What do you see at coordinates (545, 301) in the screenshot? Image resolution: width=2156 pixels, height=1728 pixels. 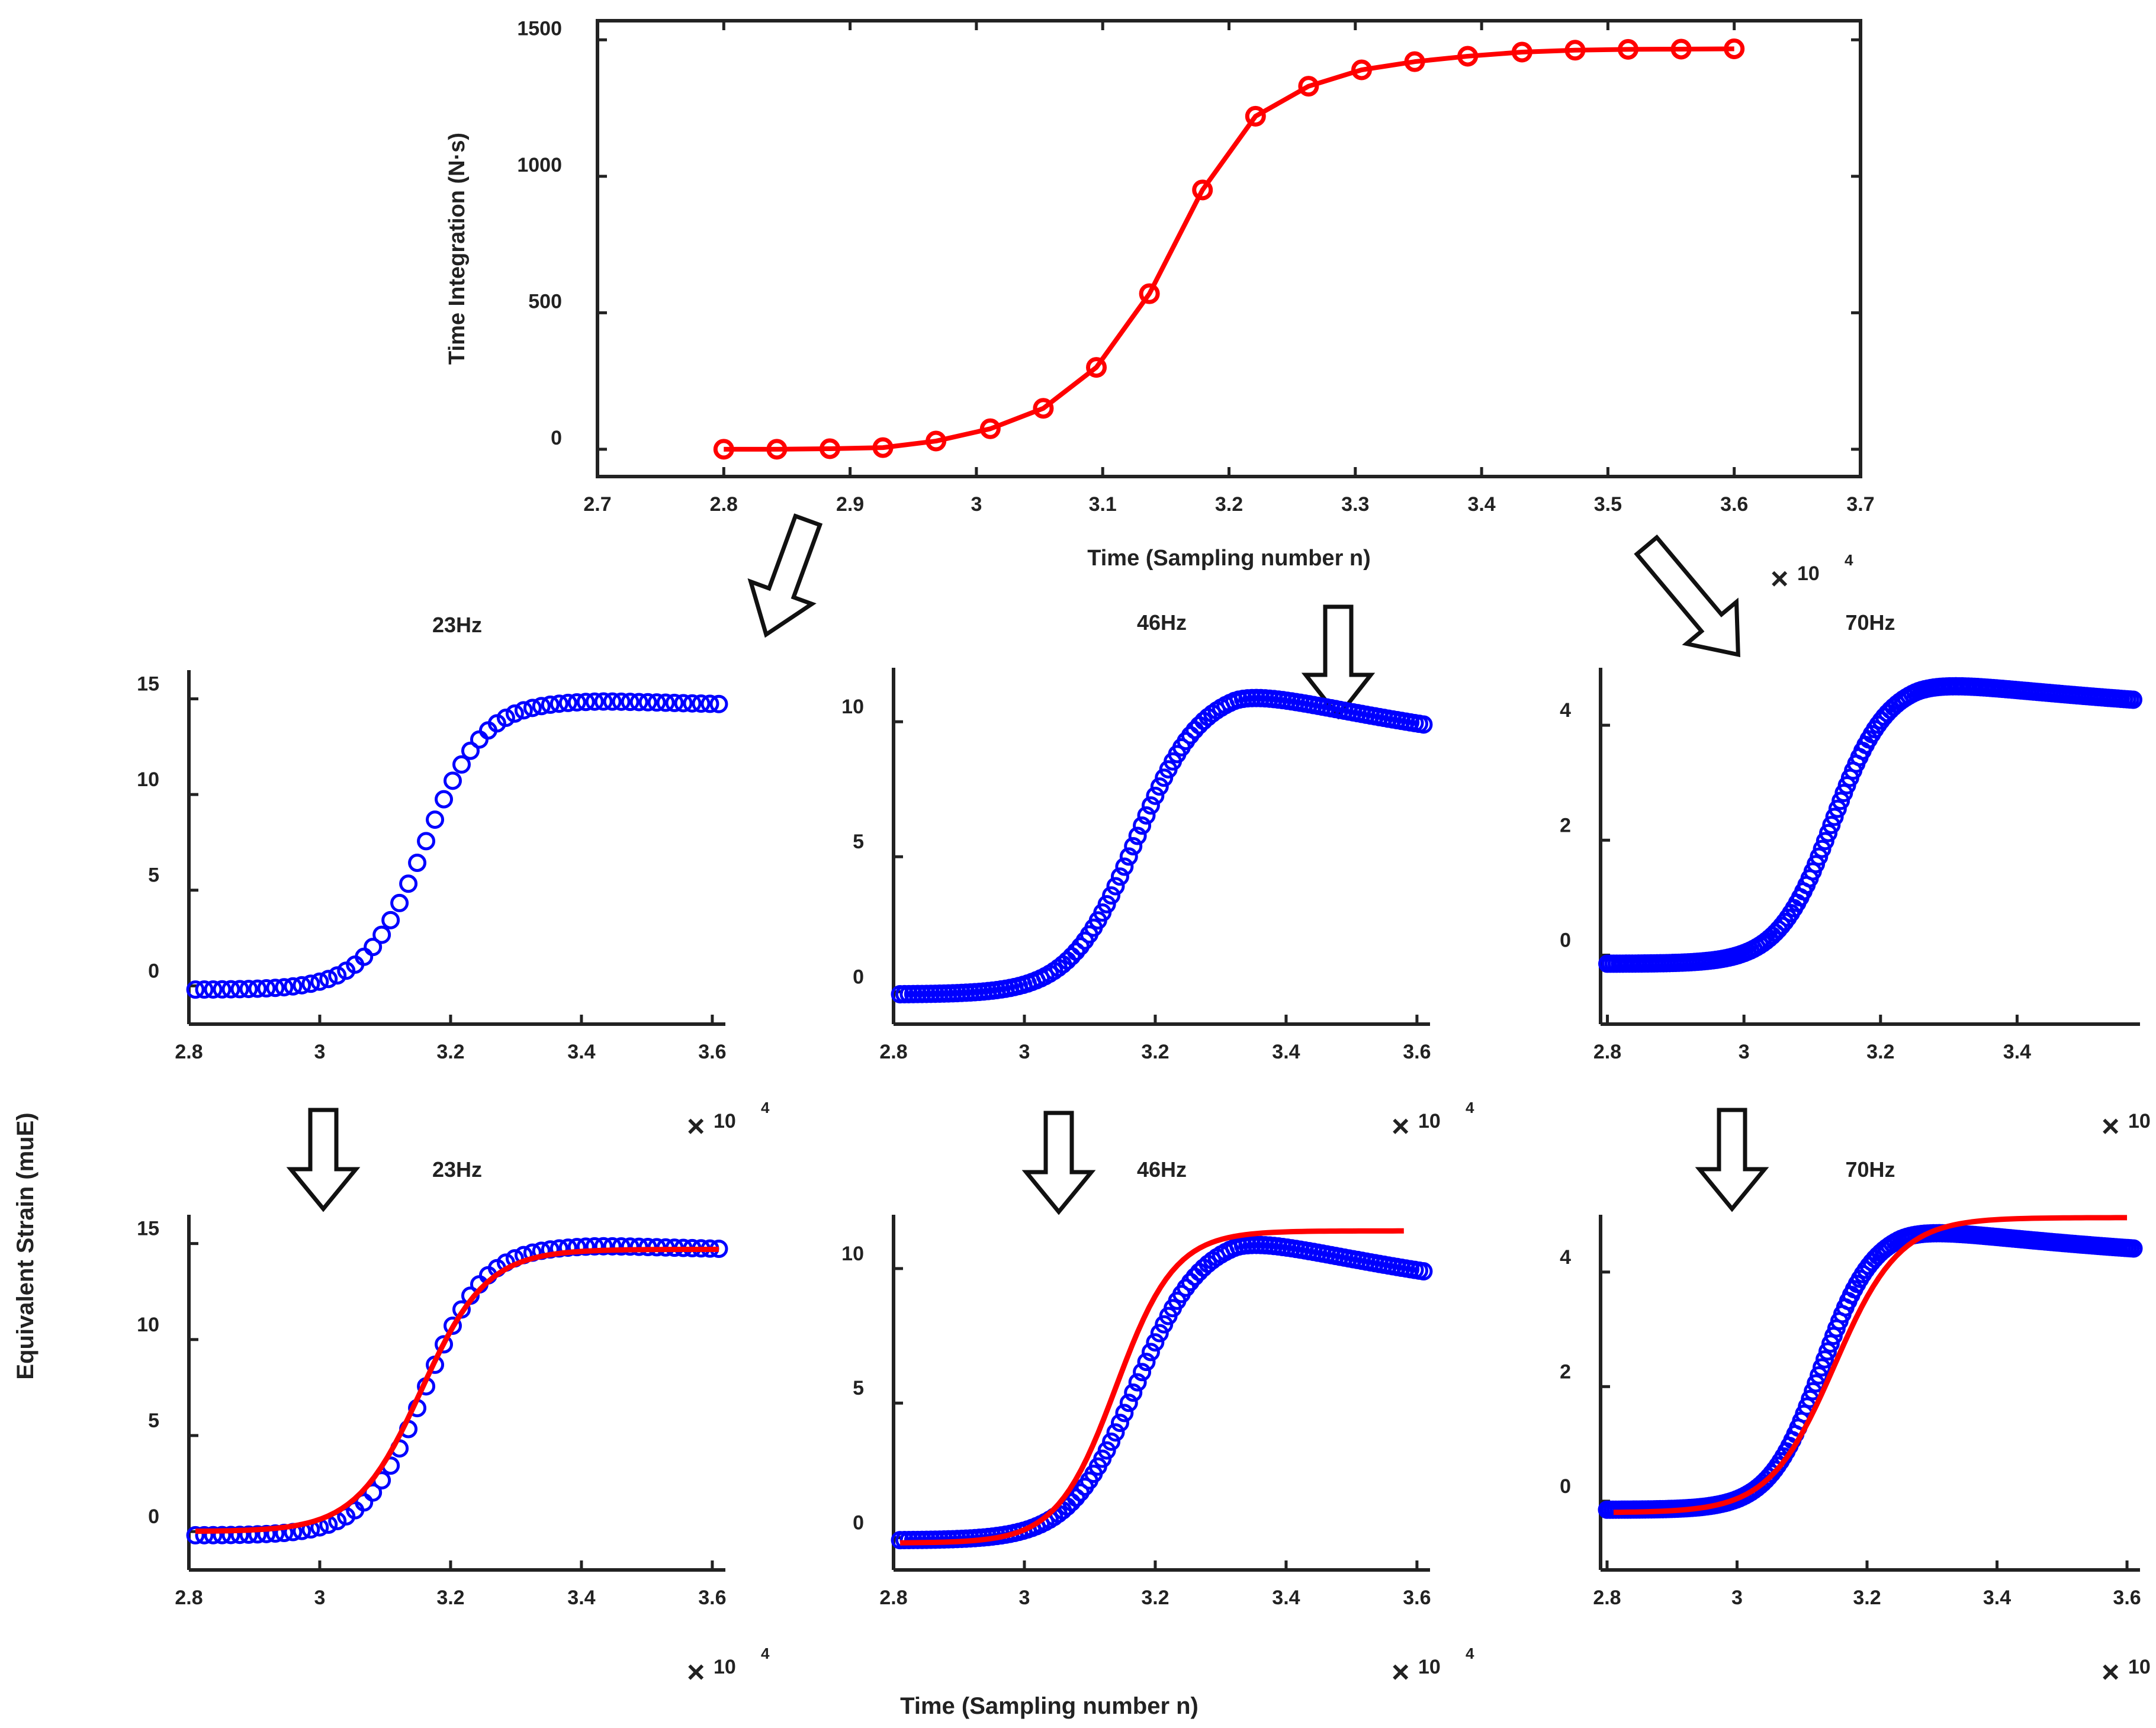 I see `y-tick-label: 500` at bounding box center [545, 301].